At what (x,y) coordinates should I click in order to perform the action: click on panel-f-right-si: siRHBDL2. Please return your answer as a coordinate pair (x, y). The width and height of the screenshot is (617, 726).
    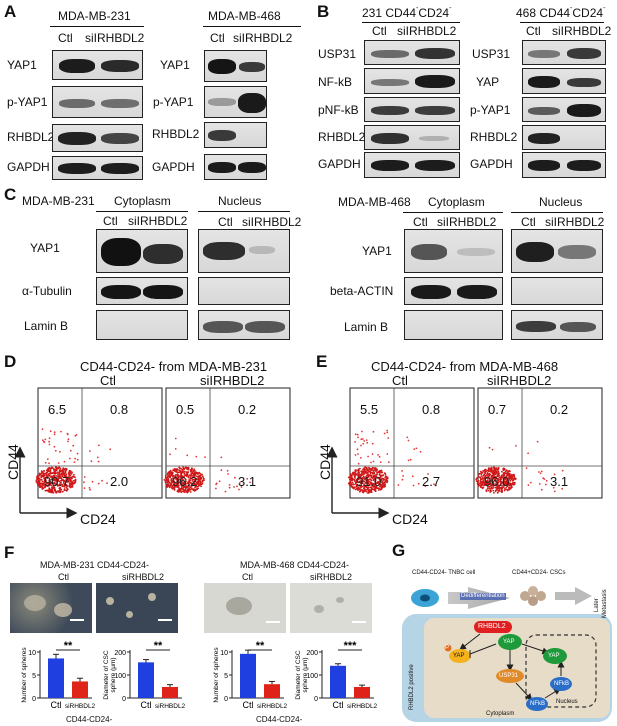
    Looking at the image, I should click on (331, 577).